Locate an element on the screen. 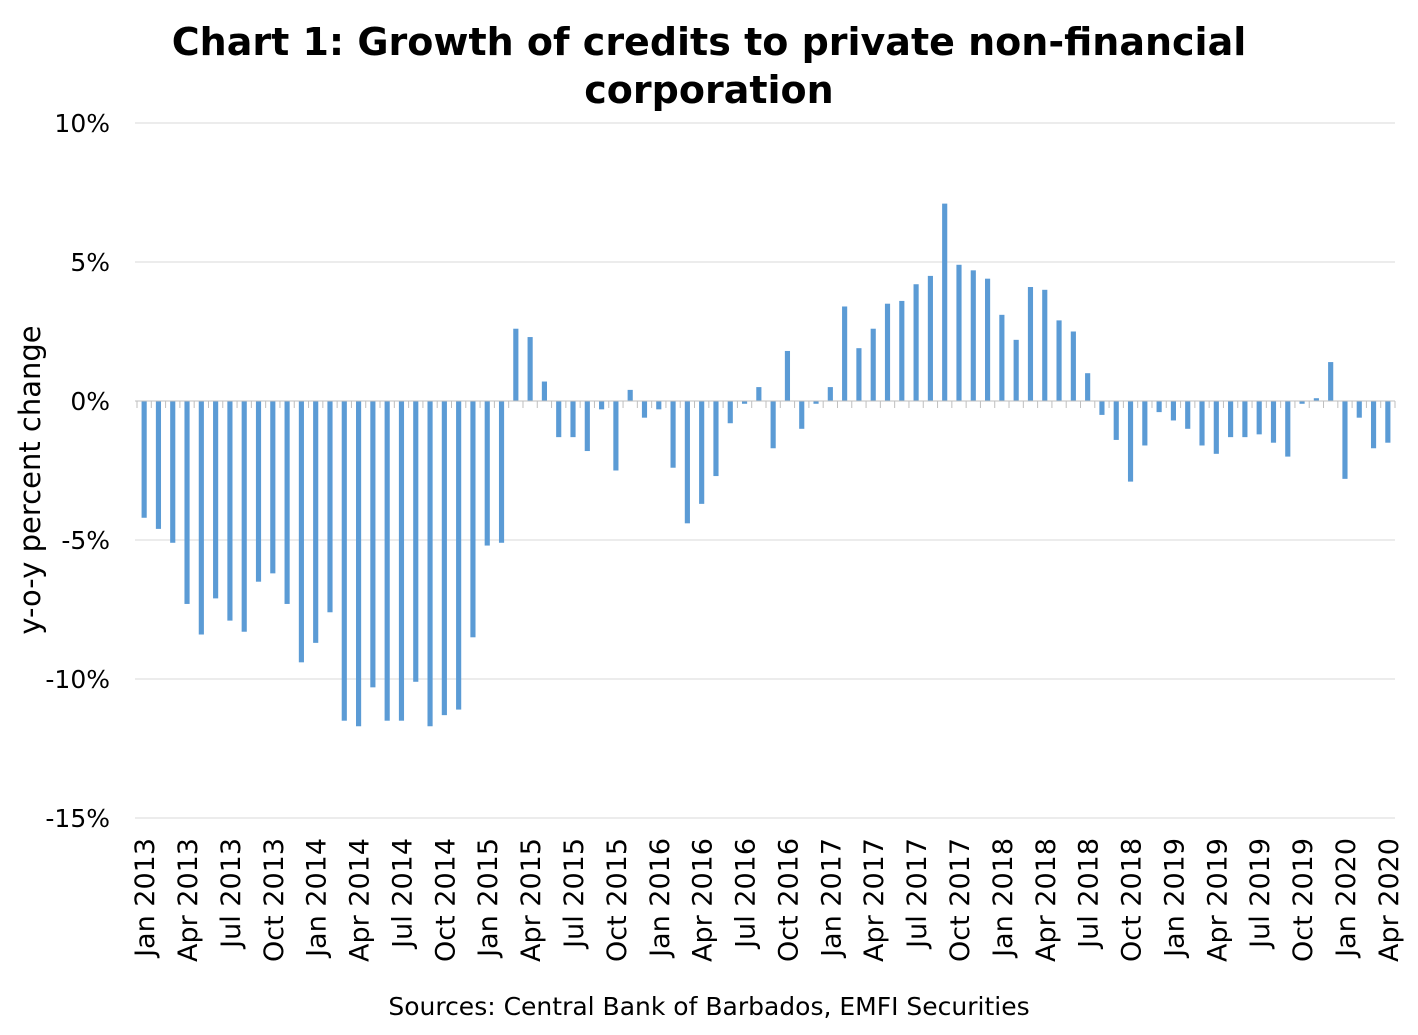 The height and width of the screenshot is (1035, 1418). x-tick-label: Jul 2019 is located at coordinates (1260, 894).